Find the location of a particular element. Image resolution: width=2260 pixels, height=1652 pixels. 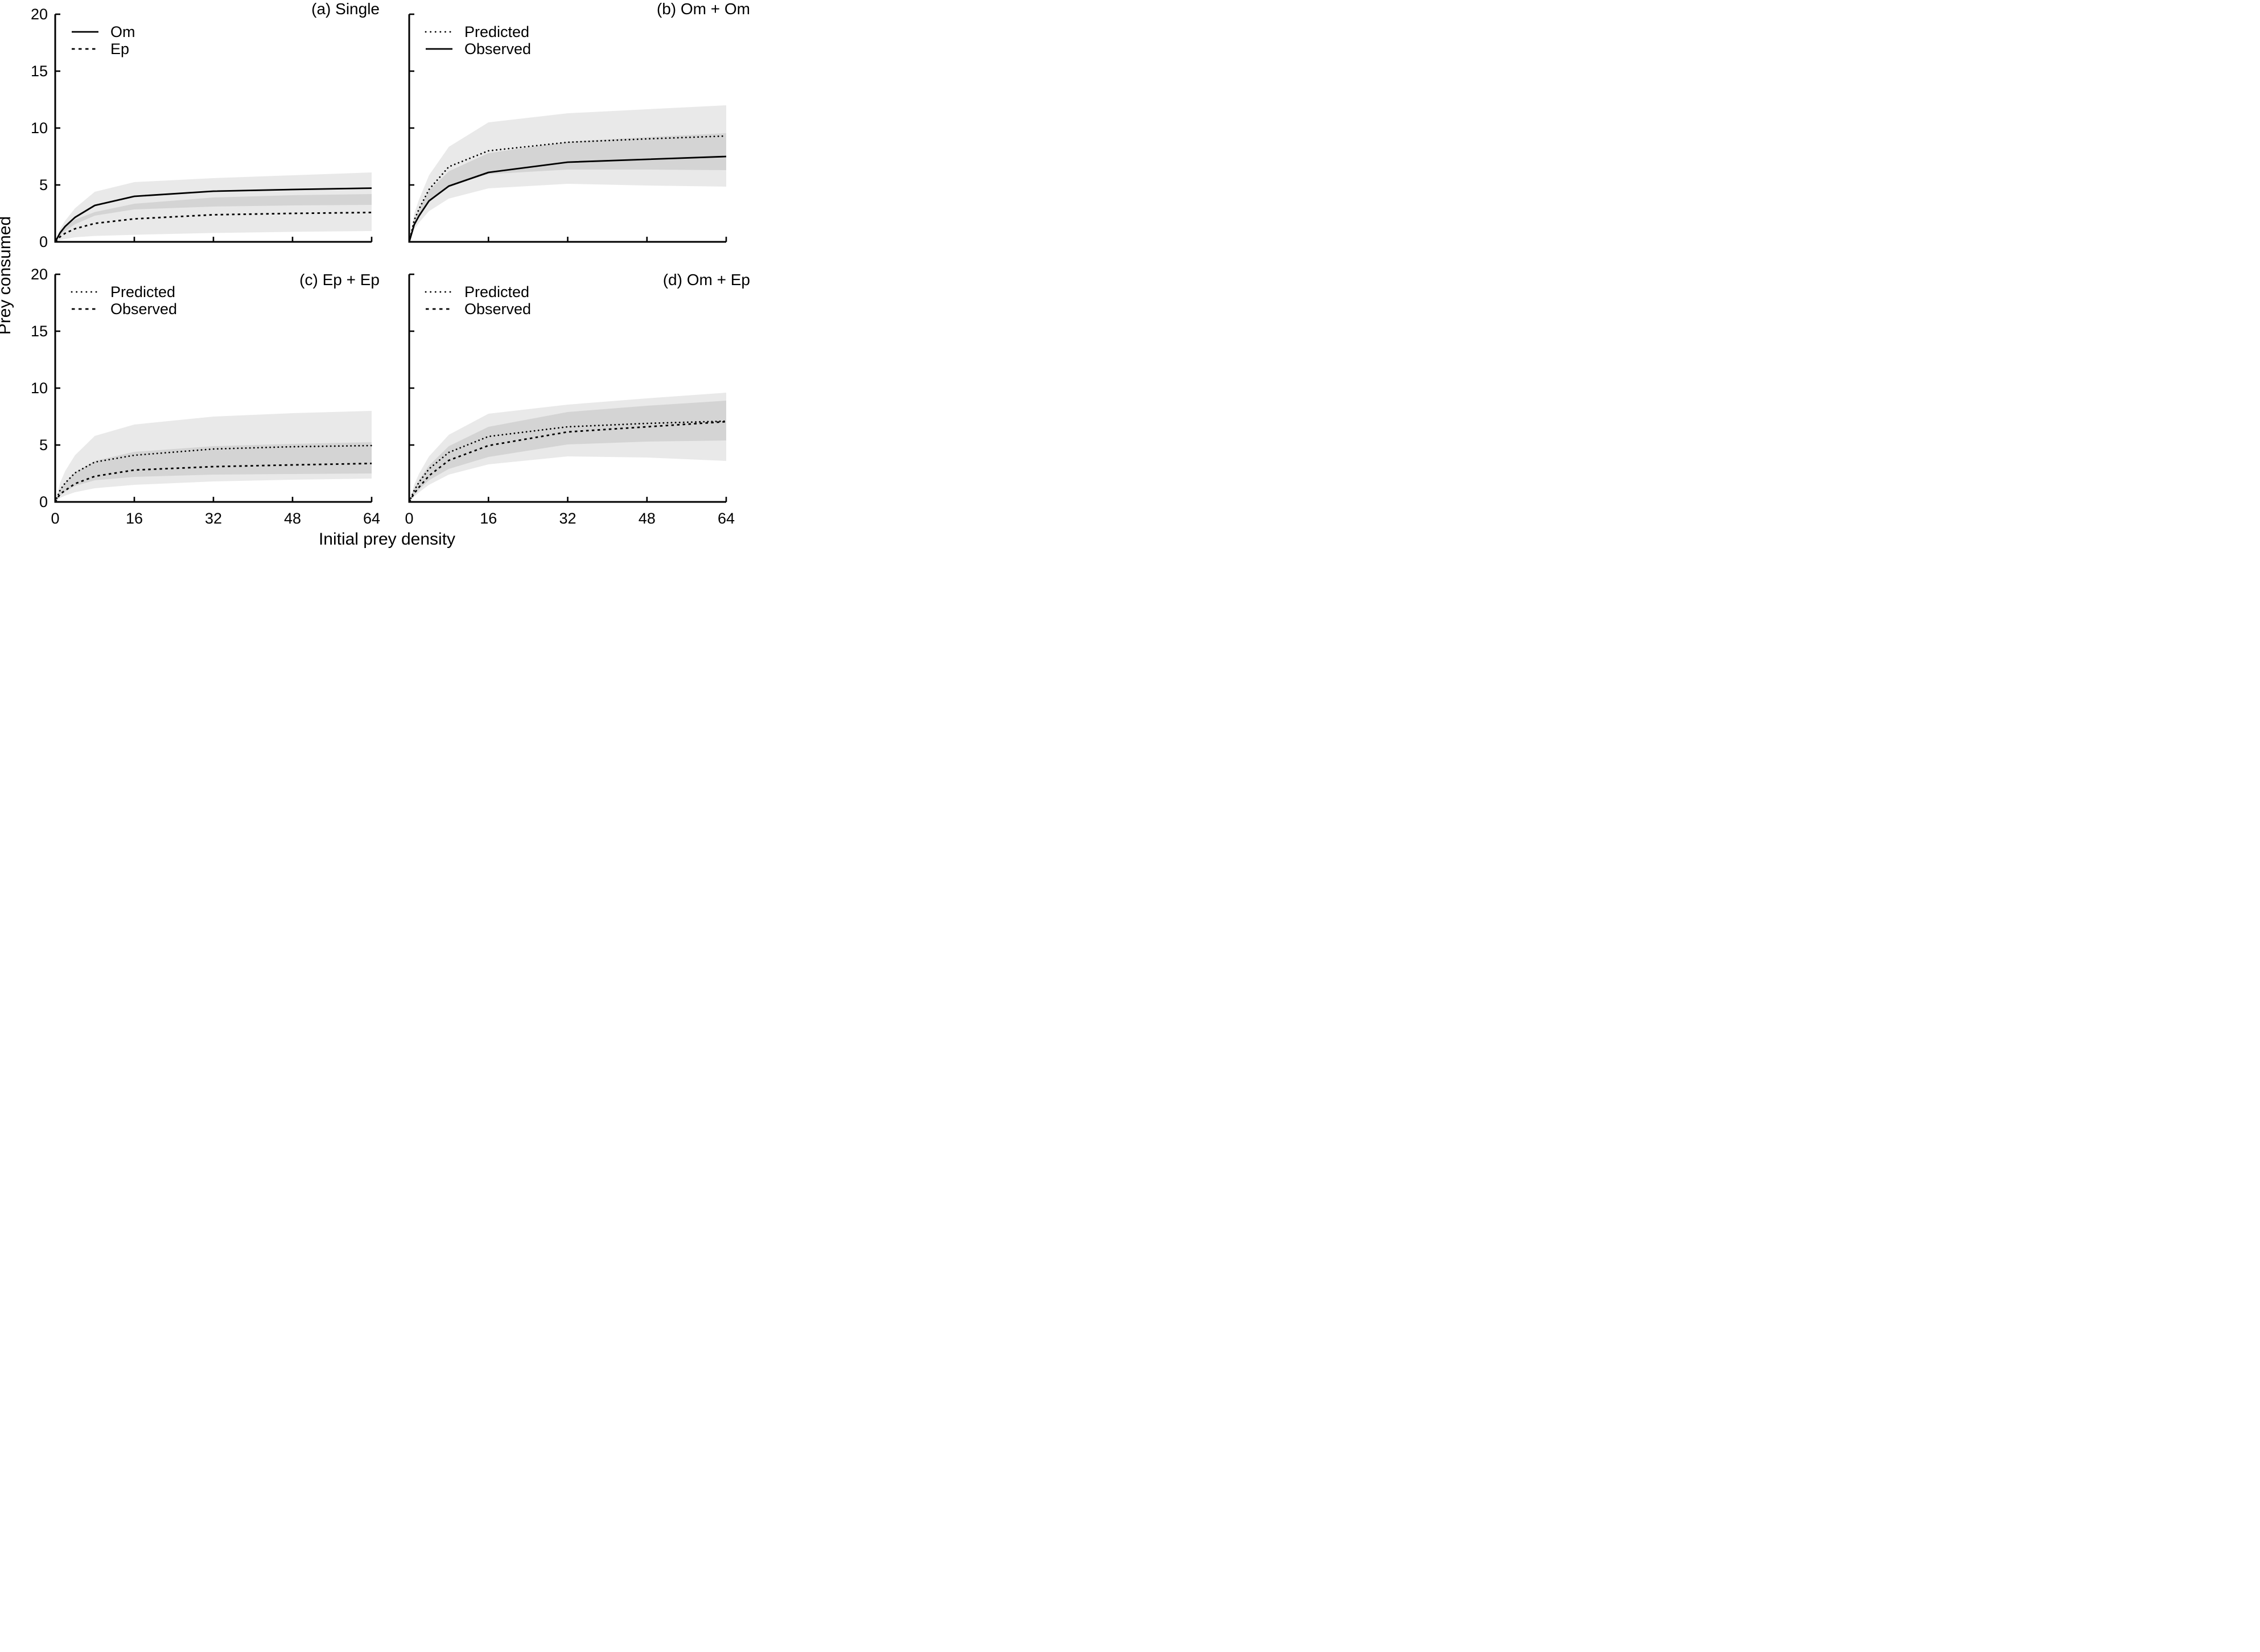

band-b-predicted is located at coordinates (567, 173).